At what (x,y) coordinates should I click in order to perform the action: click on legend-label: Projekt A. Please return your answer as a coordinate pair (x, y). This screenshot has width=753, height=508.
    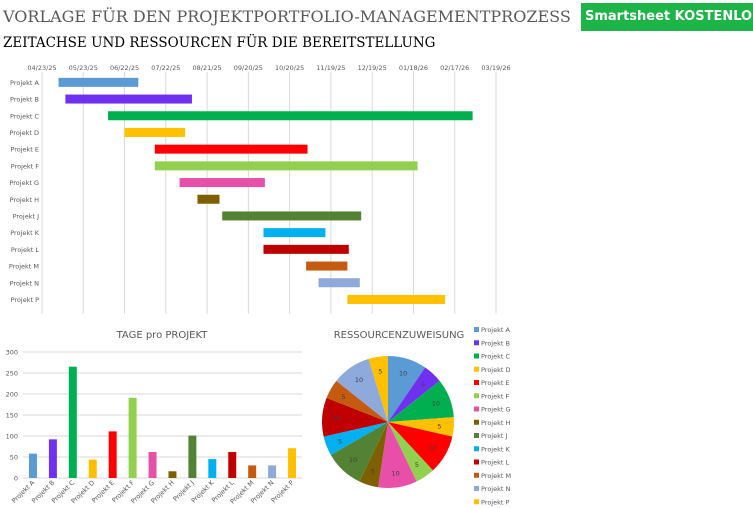
    Looking at the image, I should click on (495, 330).